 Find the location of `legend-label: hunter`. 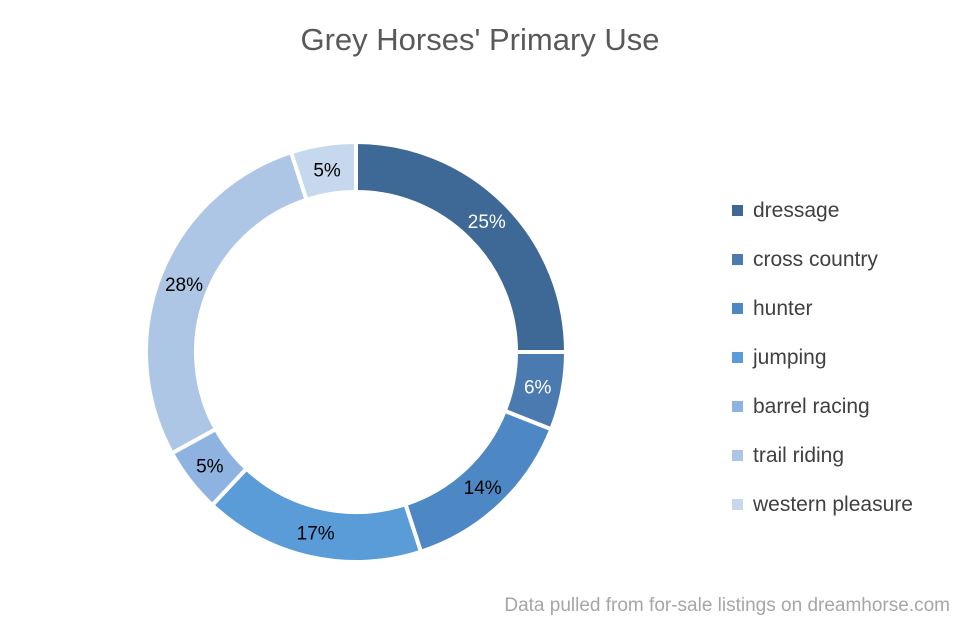

legend-label: hunter is located at coordinates (783, 308).